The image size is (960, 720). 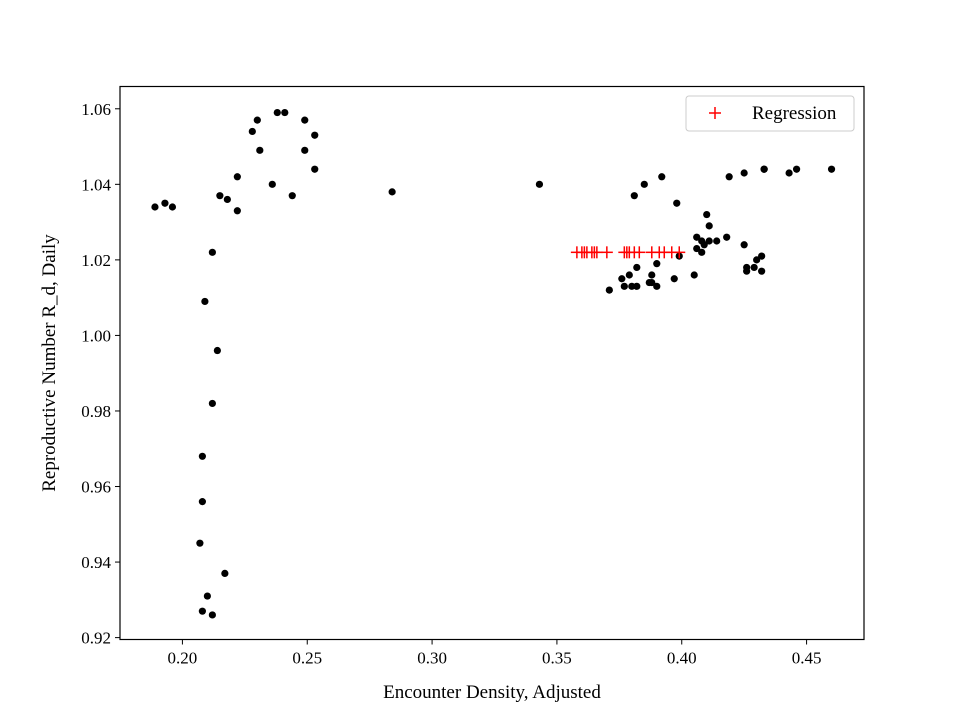 What do you see at coordinates (794, 113) in the screenshot?
I see `legend-label-regression: Regression` at bounding box center [794, 113].